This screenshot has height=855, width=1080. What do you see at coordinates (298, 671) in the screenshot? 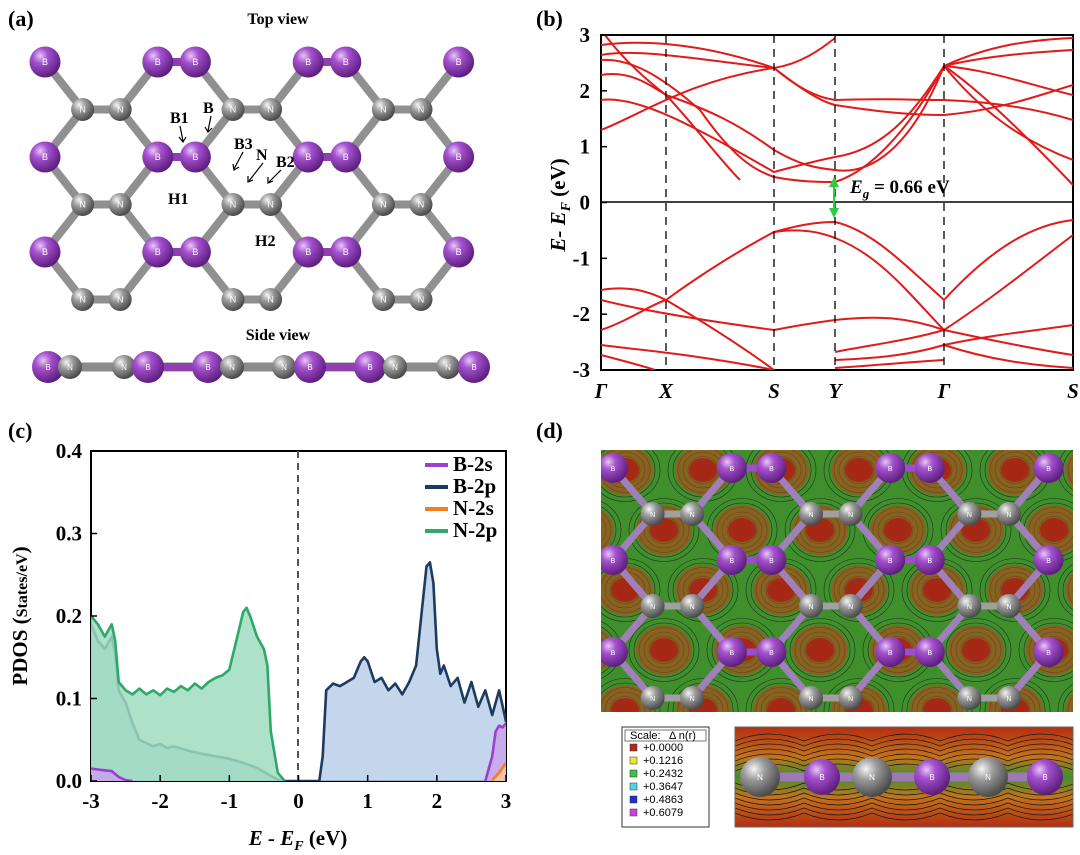
I see `pdos-series` at bounding box center [298, 671].